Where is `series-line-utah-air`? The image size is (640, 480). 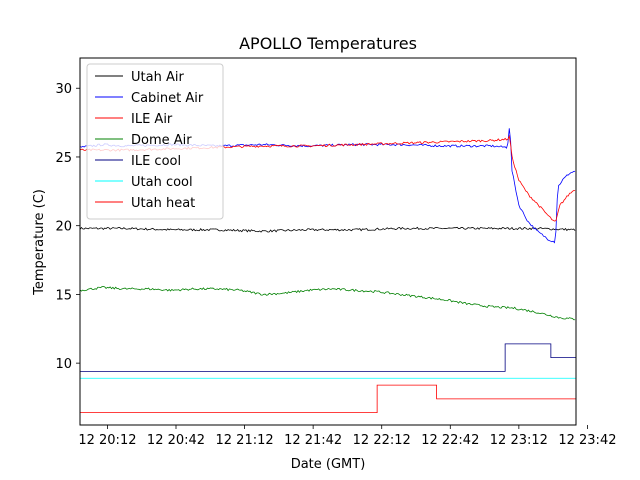
series-line-utah-air is located at coordinates (328, 229).